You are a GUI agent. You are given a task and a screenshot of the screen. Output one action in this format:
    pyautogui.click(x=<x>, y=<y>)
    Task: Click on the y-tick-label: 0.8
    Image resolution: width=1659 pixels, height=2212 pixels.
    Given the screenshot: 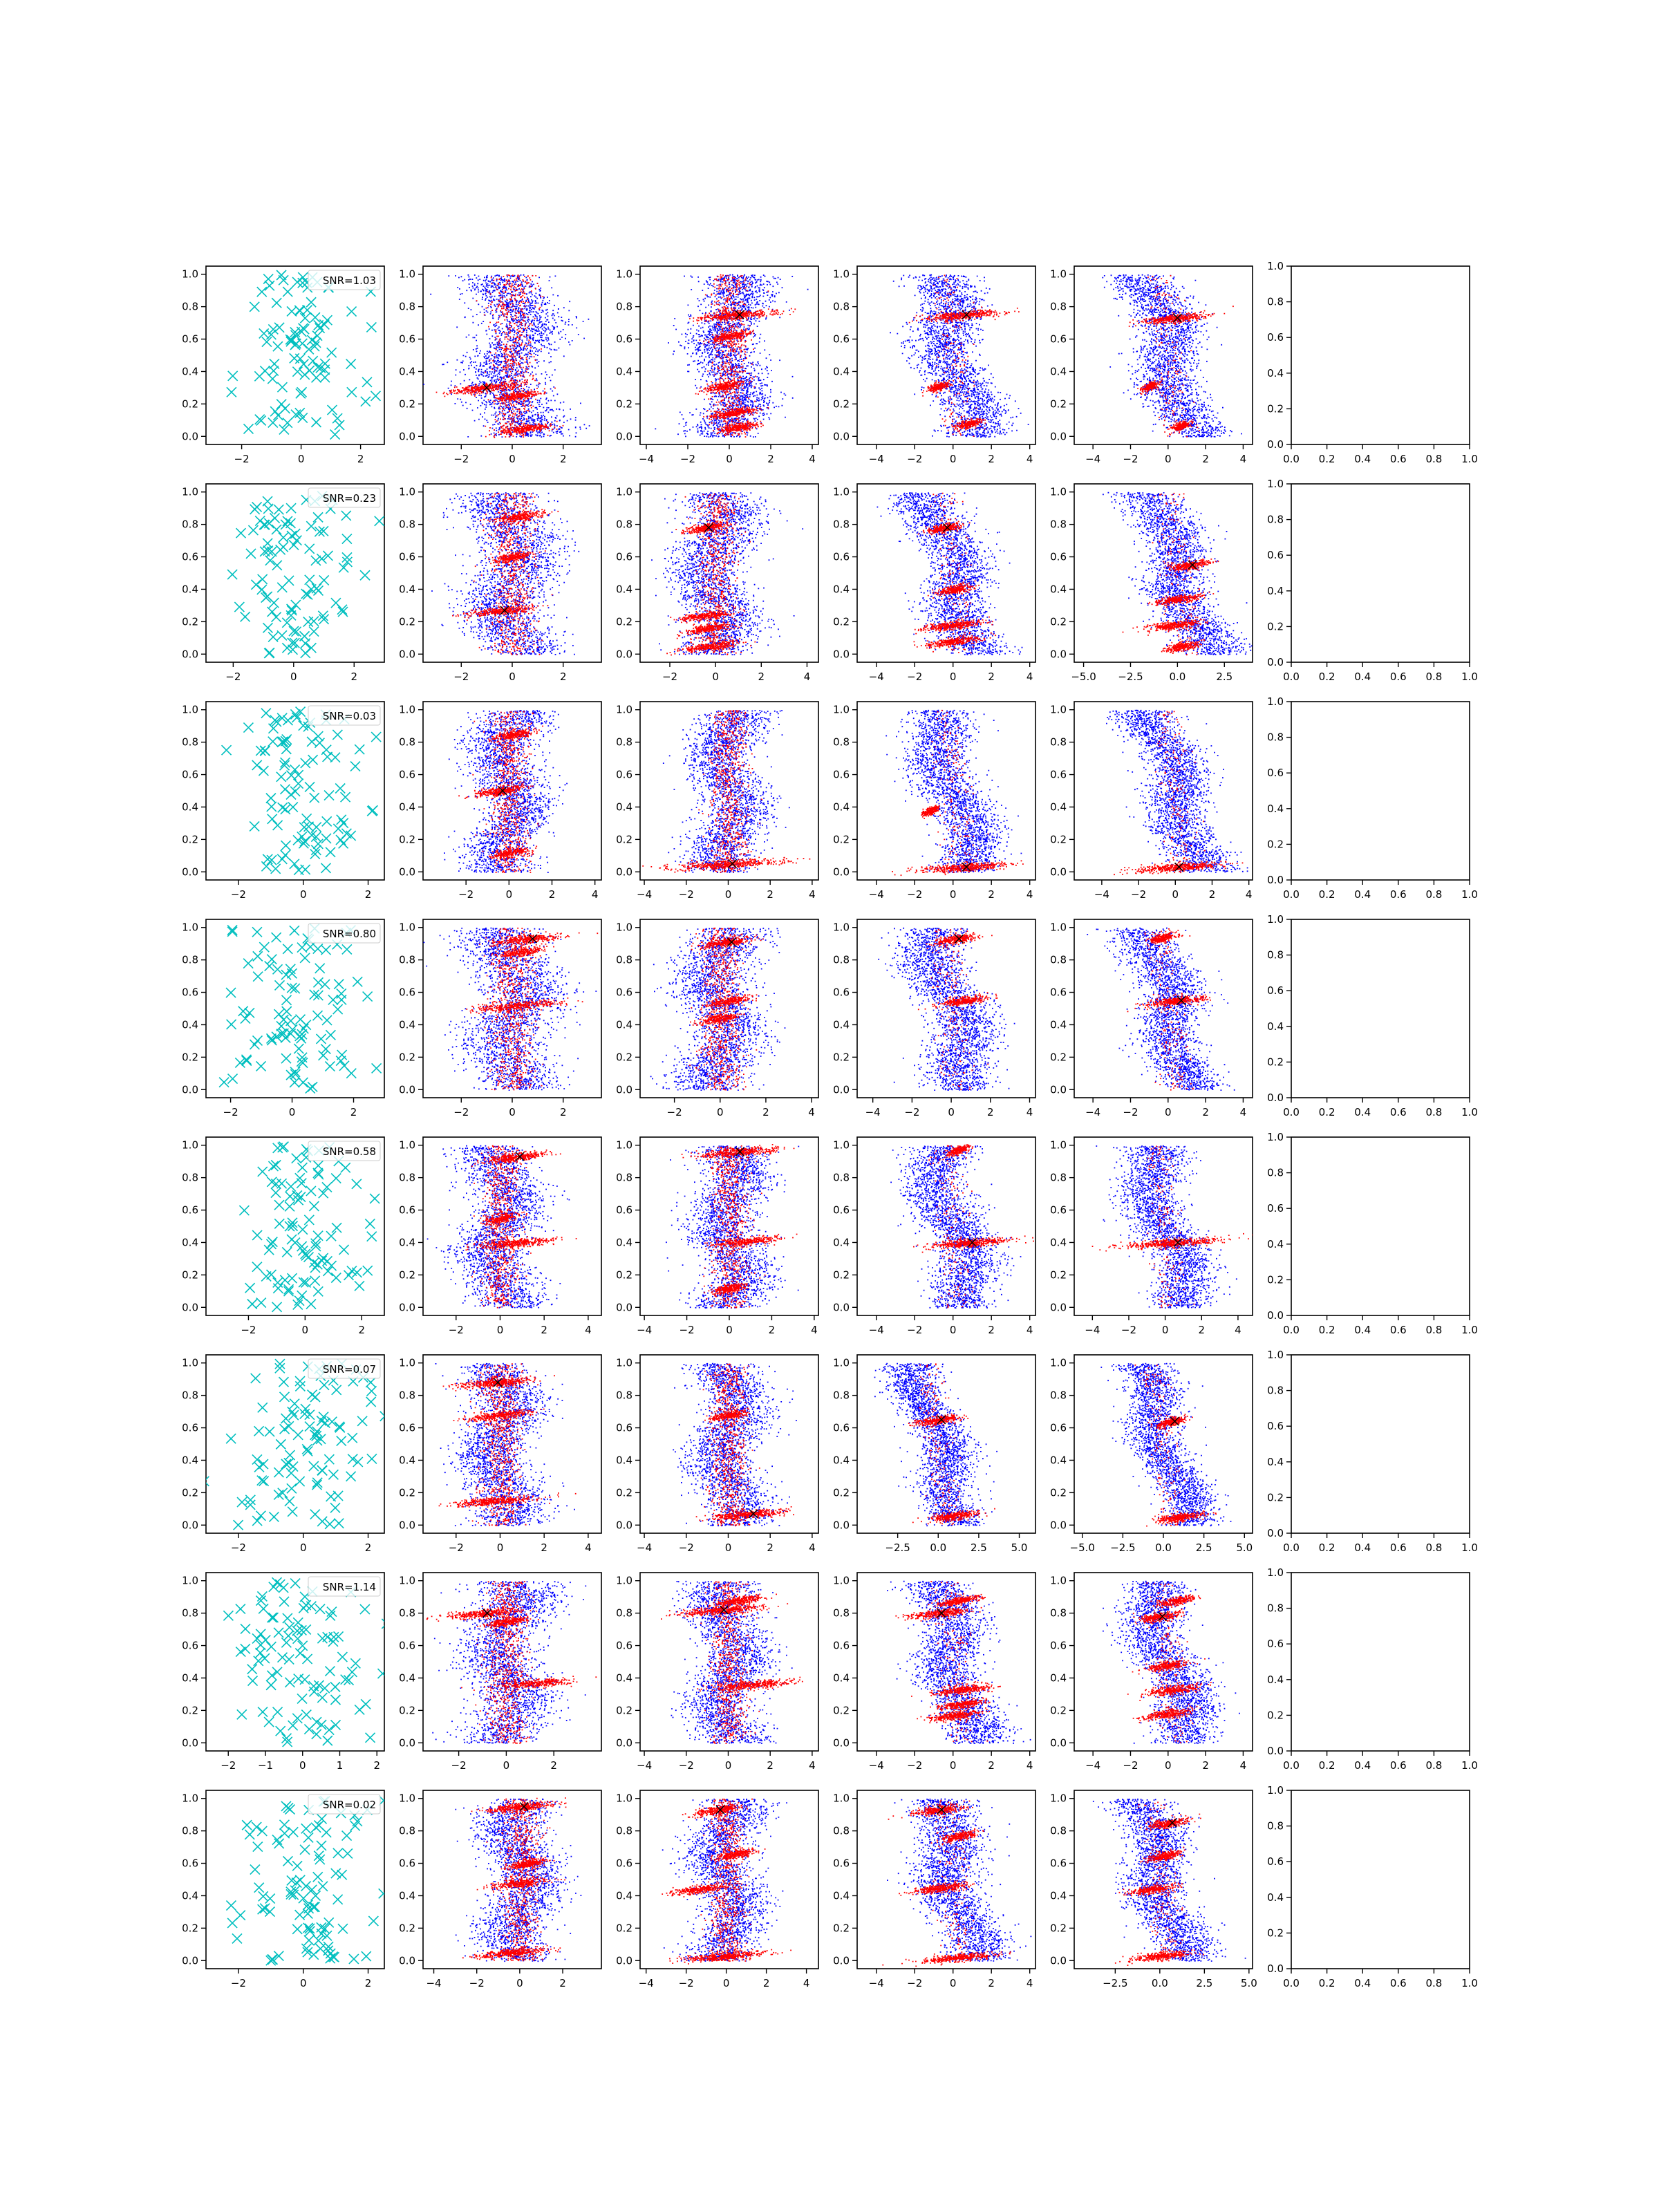 What is the action you would take?
    pyautogui.click(x=1058, y=307)
    